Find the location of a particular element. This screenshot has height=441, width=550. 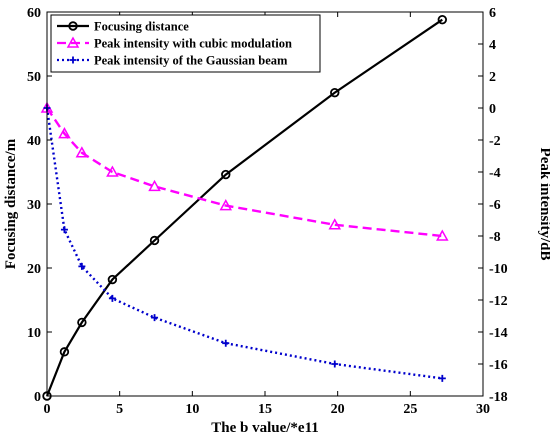

right-y-axis: -18 -16 -14 -12 -10 -8 -6 -4 -2 0 2 4 6 is located at coordinates (493, 205).